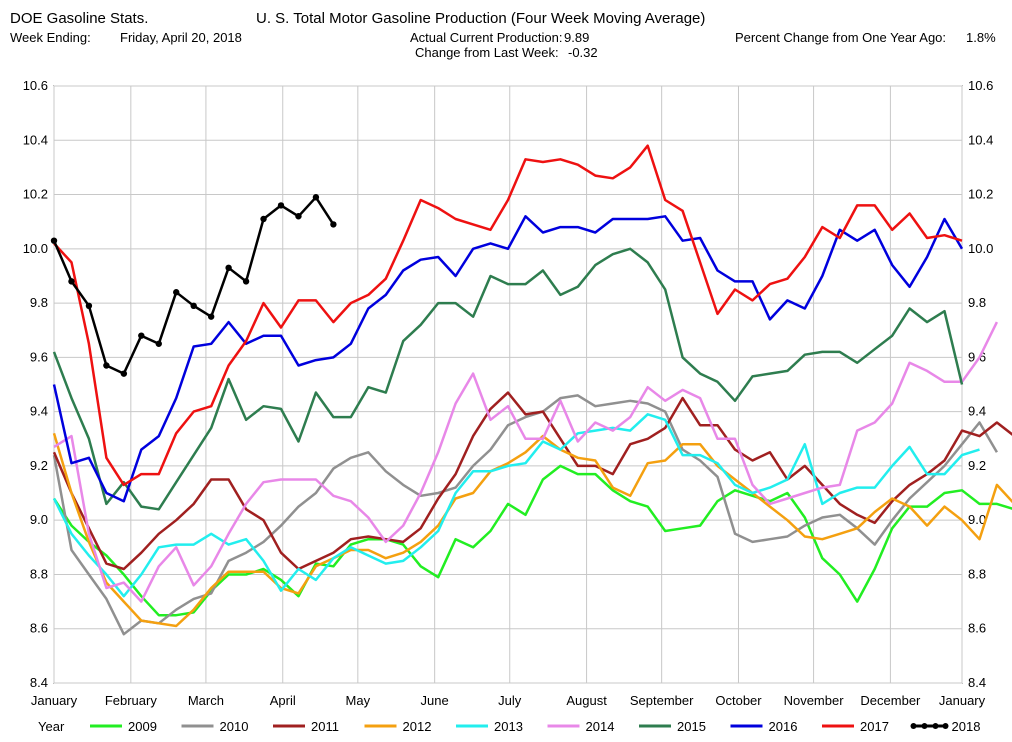 The height and width of the screenshot is (742, 1012). What do you see at coordinates (874, 726) in the screenshot?
I see `legend-label-2017: 2017` at bounding box center [874, 726].